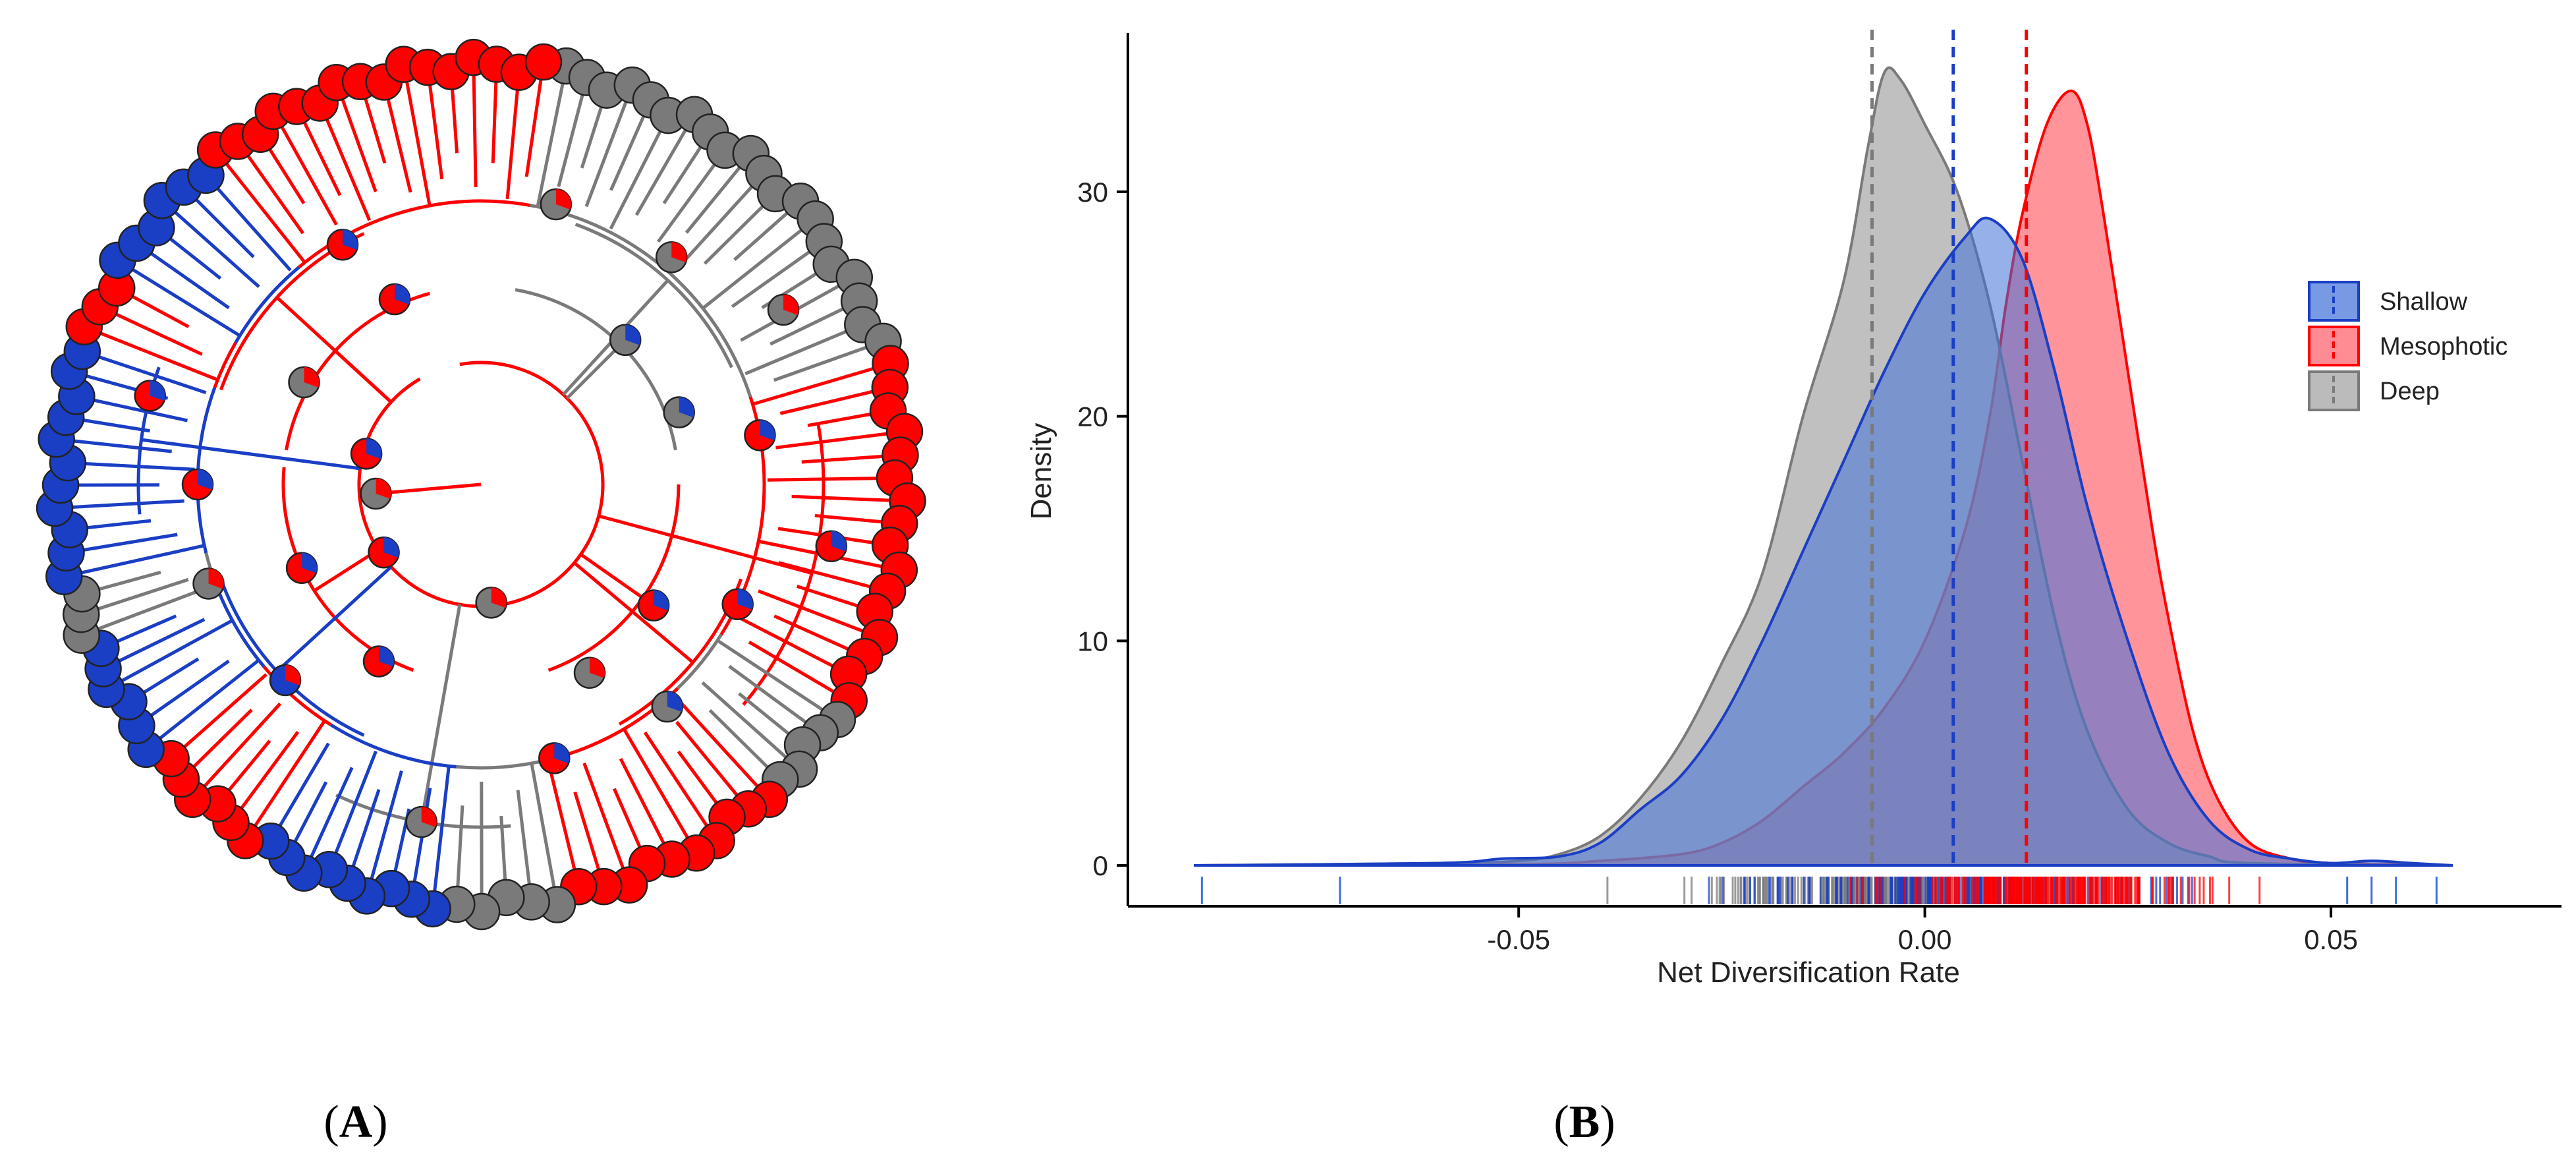 Image resolution: width=2576 pixels, height=1162 pixels. What do you see at coordinates (1092, 640) in the screenshot?
I see `y-tick-label: 10` at bounding box center [1092, 640].